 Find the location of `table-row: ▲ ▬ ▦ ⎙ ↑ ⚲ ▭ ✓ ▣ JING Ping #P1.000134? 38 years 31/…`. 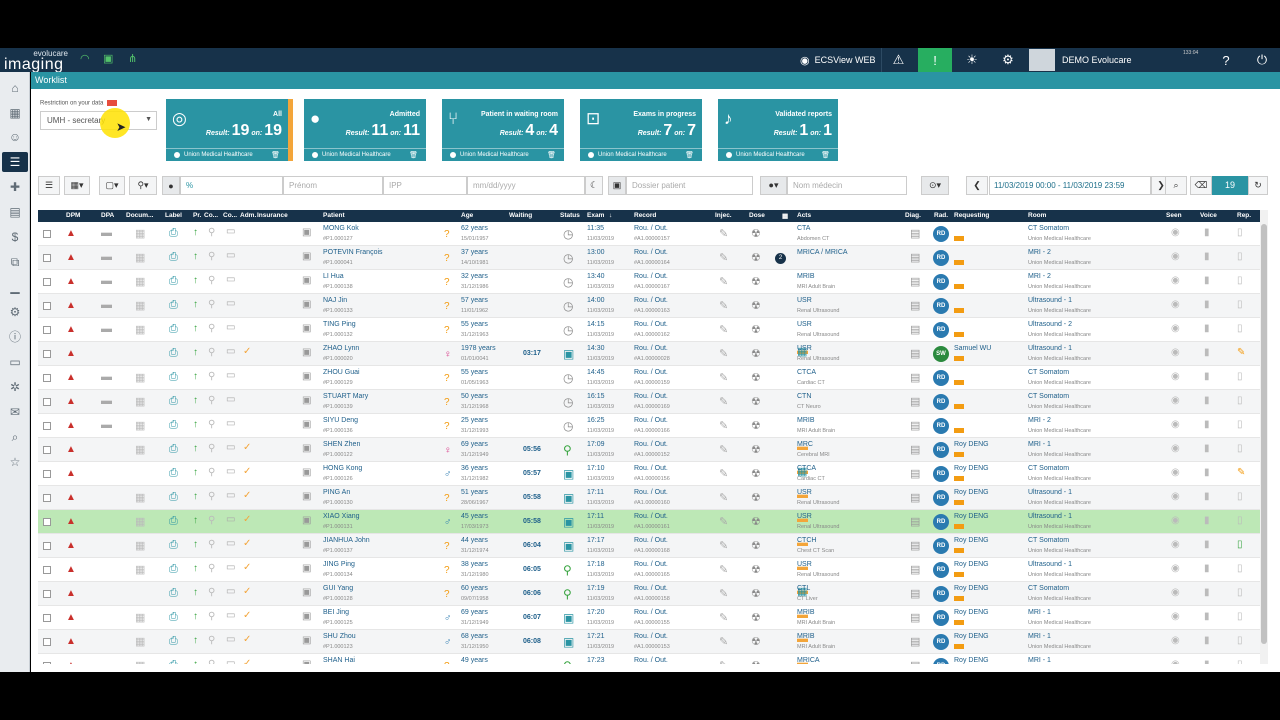

table-row: ▲ ▬ ▦ ⎙ ↑ ⚲ ▭ ✓ ▣ JING Ping #P1.000134? 38 years 31/… is located at coordinates (649, 570).